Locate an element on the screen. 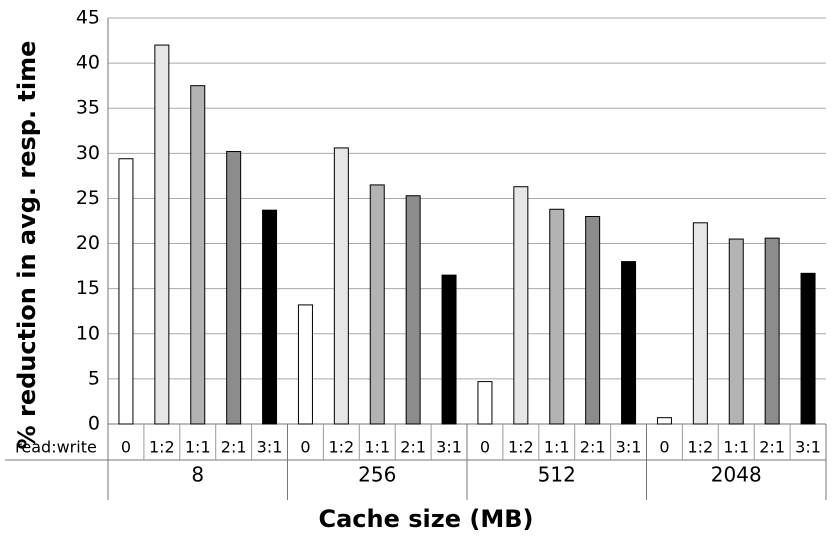 Image resolution: width=835 pixels, height=537 pixels. y-tick-label: 10 is located at coordinates (88, 333).